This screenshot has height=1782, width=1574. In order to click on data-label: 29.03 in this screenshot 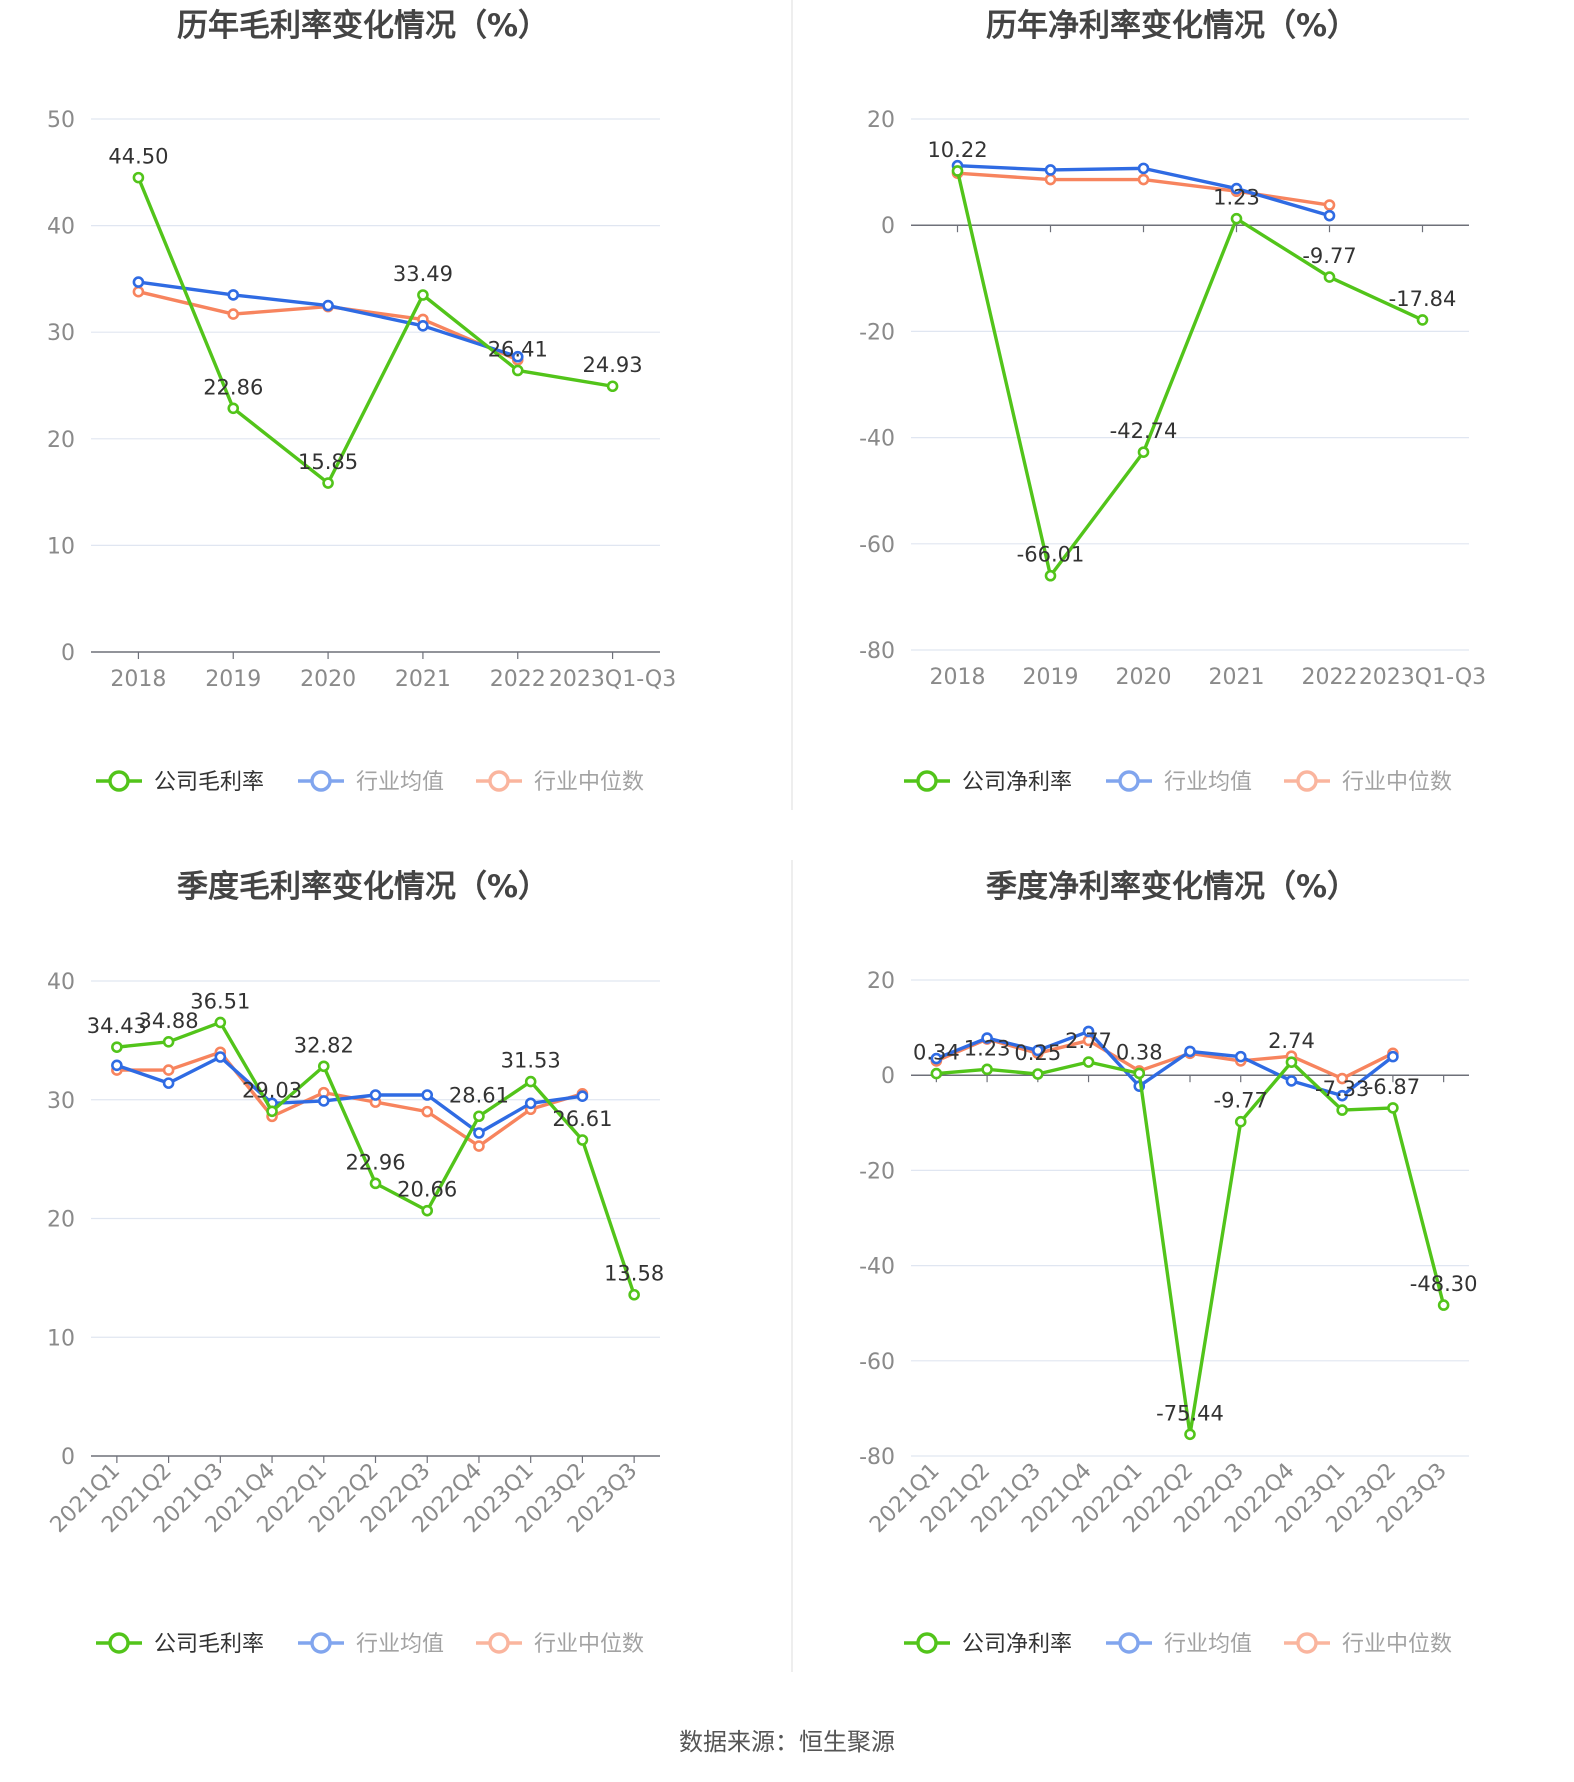, I will do `click(272, 1090)`.